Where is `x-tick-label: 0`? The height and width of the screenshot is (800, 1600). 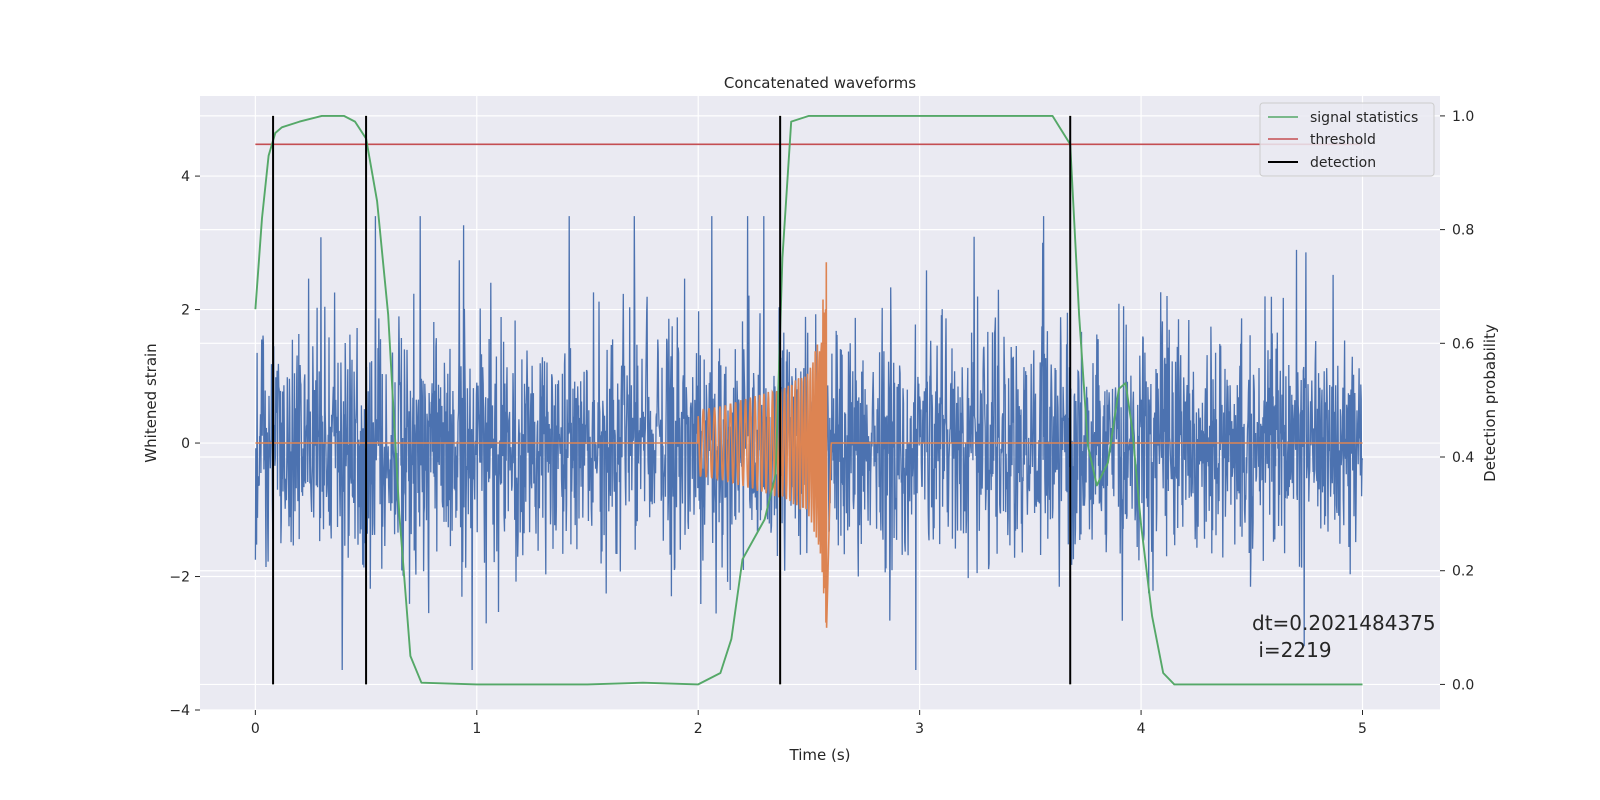 x-tick-label: 0 is located at coordinates (255, 729).